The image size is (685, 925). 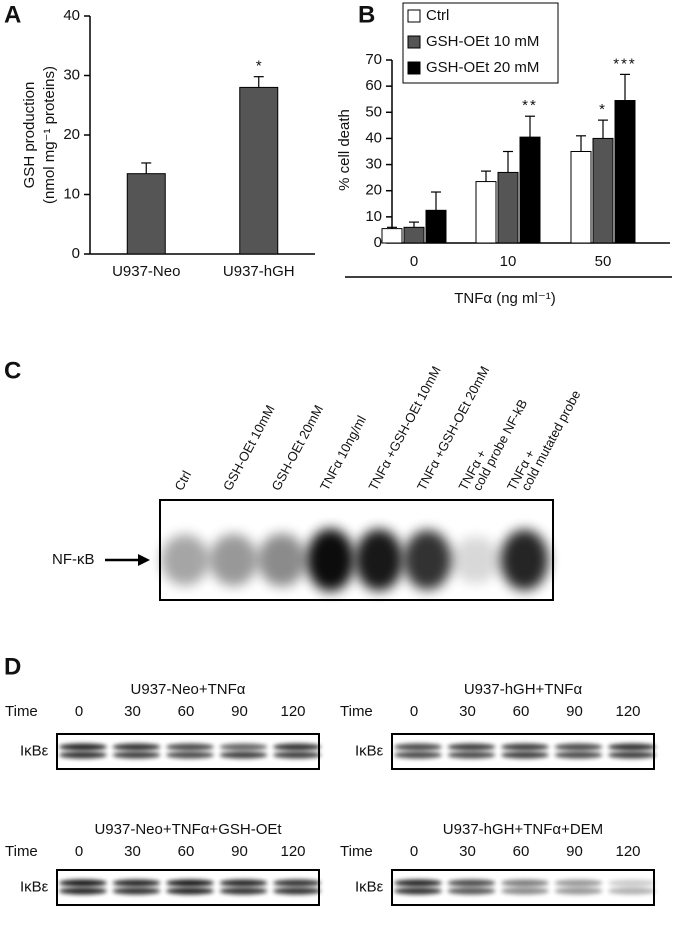 What do you see at coordinates (373, 85) in the screenshot?
I see `y-tick-label: 60` at bounding box center [373, 85].